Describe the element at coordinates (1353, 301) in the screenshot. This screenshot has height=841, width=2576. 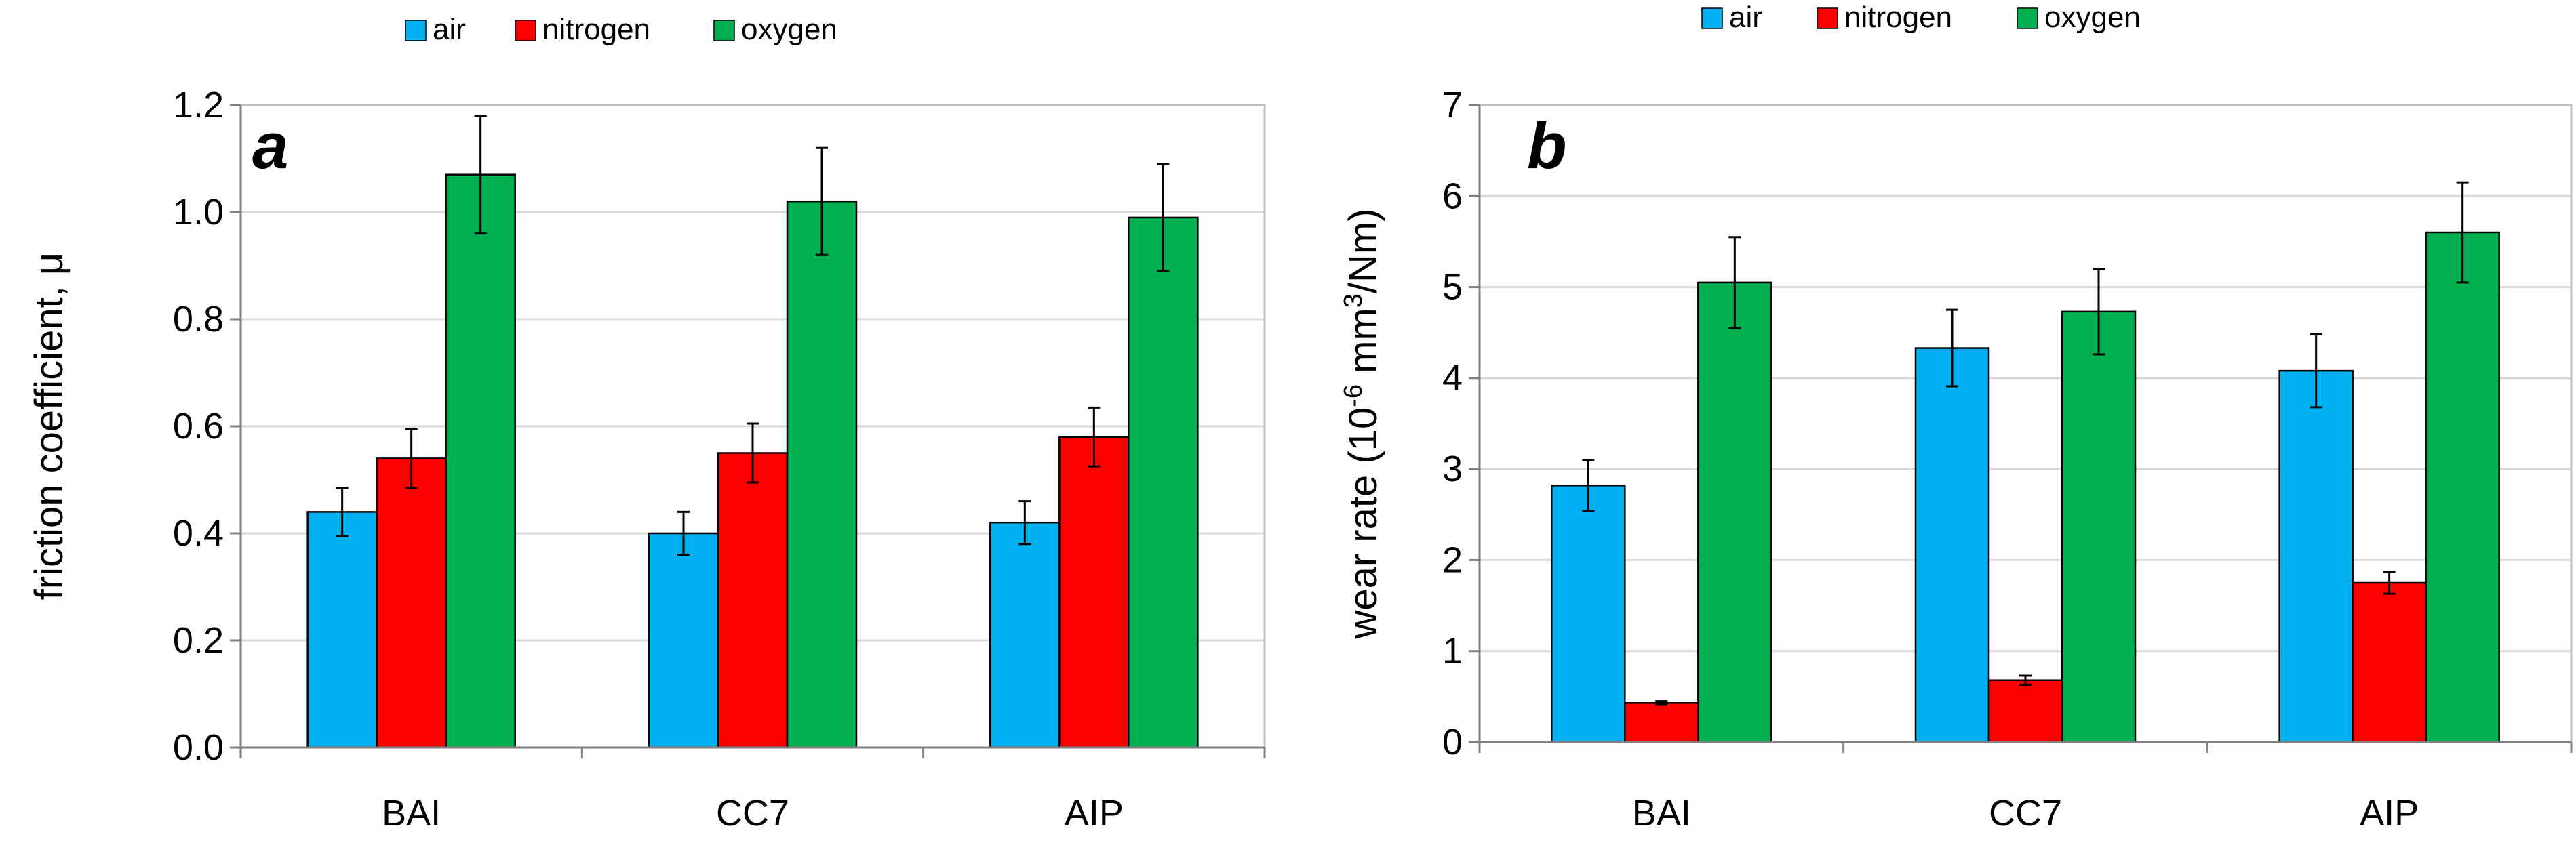
I see `y-label-b-exp2: 3` at that location.